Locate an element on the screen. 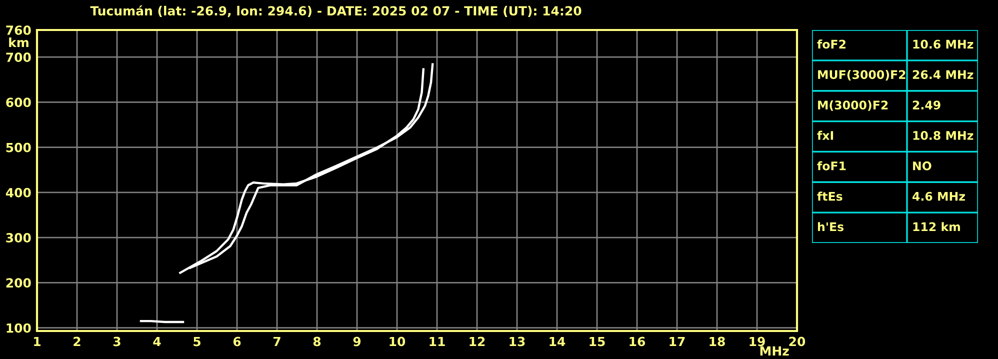  y-tick-label: 100 is located at coordinates (18, 328).